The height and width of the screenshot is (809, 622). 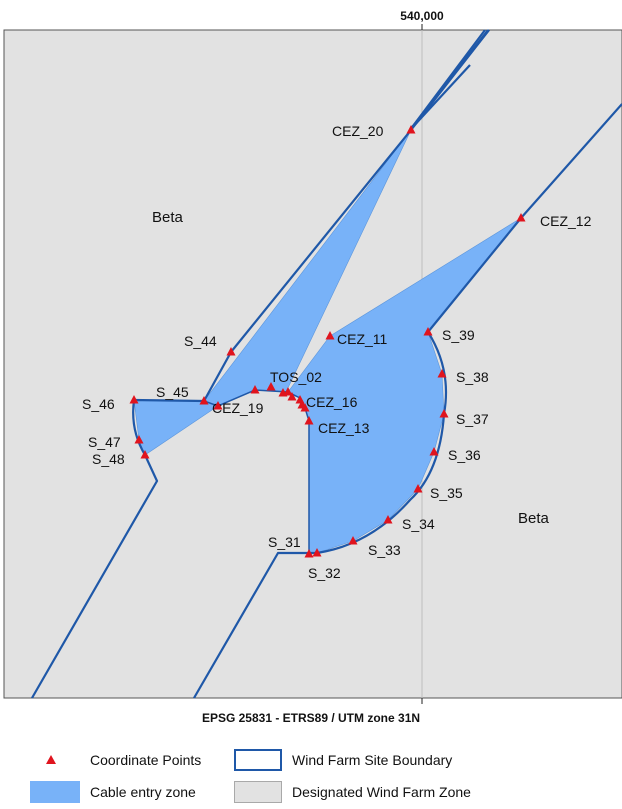 I want to click on point-label: S_35, so click(x=446, y=493).